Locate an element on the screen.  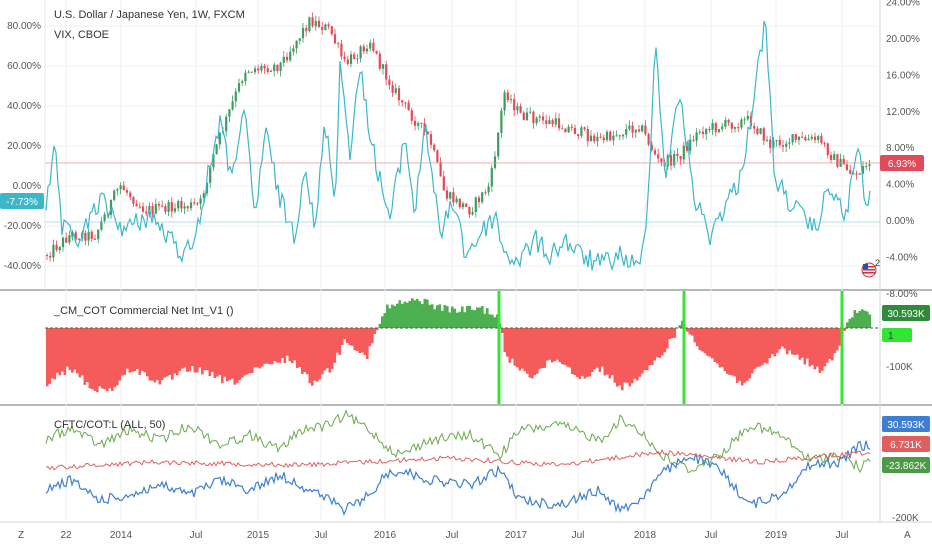
cftc-red-line is located at coordinates (458, 460).